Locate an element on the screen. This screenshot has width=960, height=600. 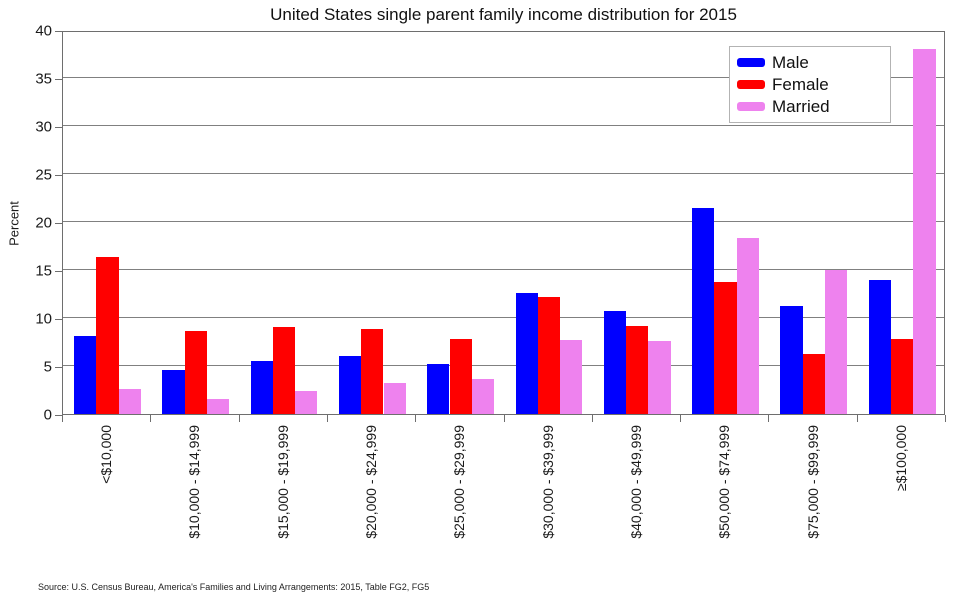
x-tick-label: $10,000 - $14,999 is located at coordinates (194, 482).